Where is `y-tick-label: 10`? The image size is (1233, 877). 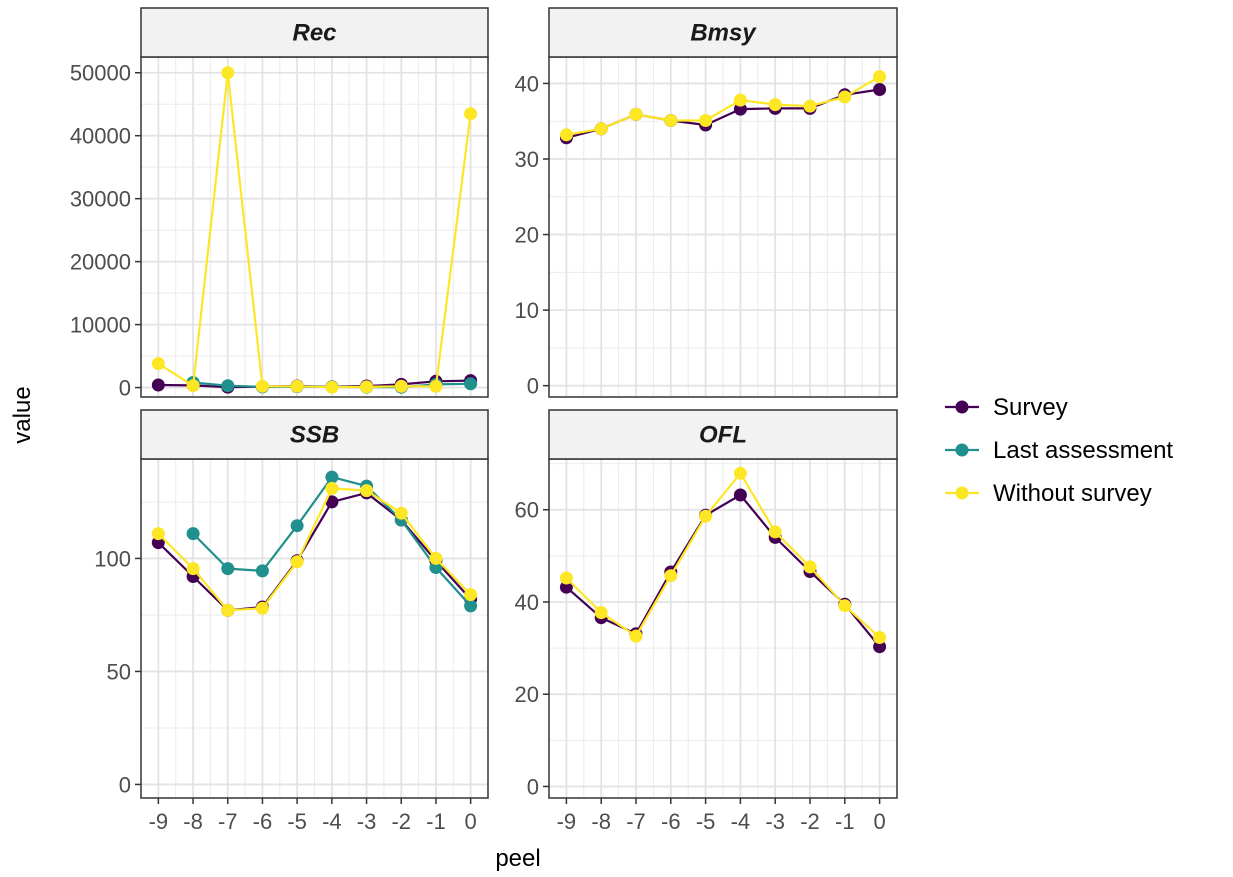 y-tick-label: 10 is located at coordinates (527, 310).